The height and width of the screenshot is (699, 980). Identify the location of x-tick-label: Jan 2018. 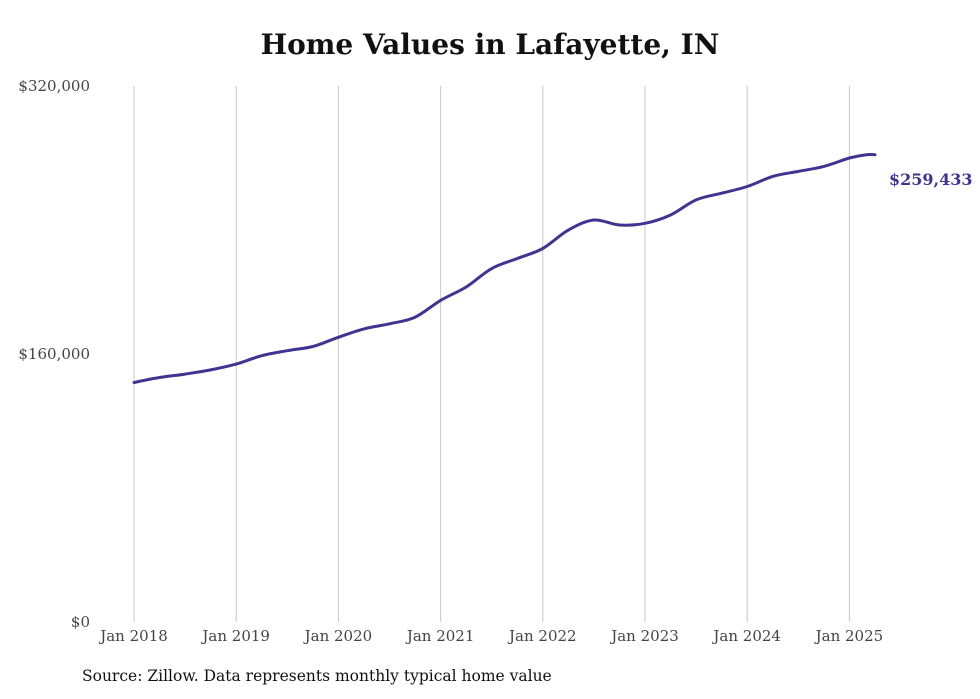
(133, 636).